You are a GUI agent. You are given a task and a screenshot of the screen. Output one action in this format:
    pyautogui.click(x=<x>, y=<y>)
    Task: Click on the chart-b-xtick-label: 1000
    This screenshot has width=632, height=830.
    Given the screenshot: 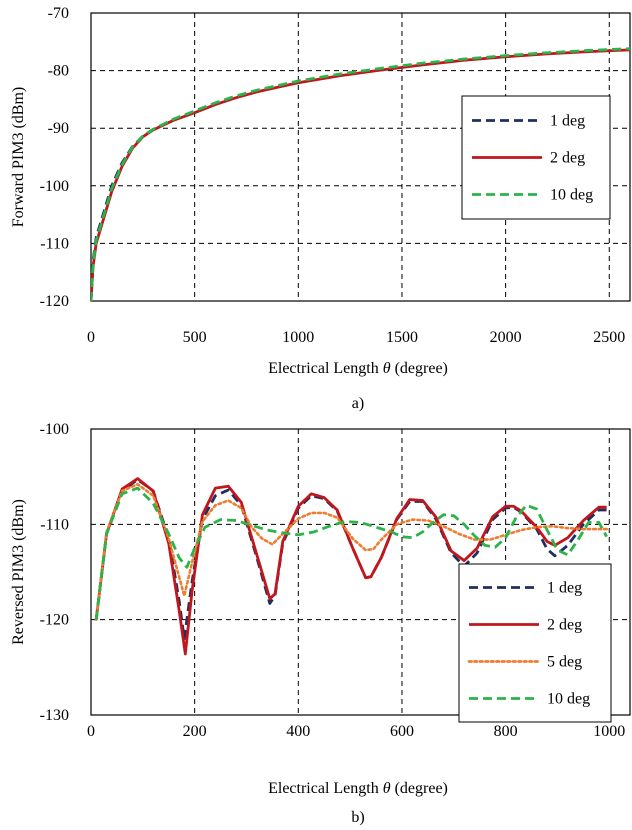 What is the action you would take?
    pyautogui.click(x=609, y=731)
    